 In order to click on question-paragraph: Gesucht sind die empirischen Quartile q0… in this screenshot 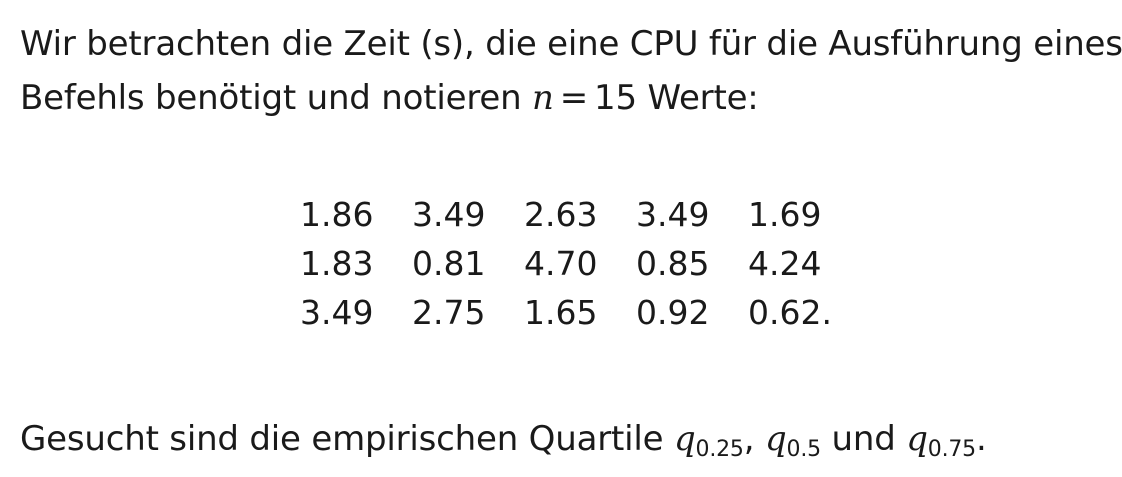, I will do `click(503, 444)`.